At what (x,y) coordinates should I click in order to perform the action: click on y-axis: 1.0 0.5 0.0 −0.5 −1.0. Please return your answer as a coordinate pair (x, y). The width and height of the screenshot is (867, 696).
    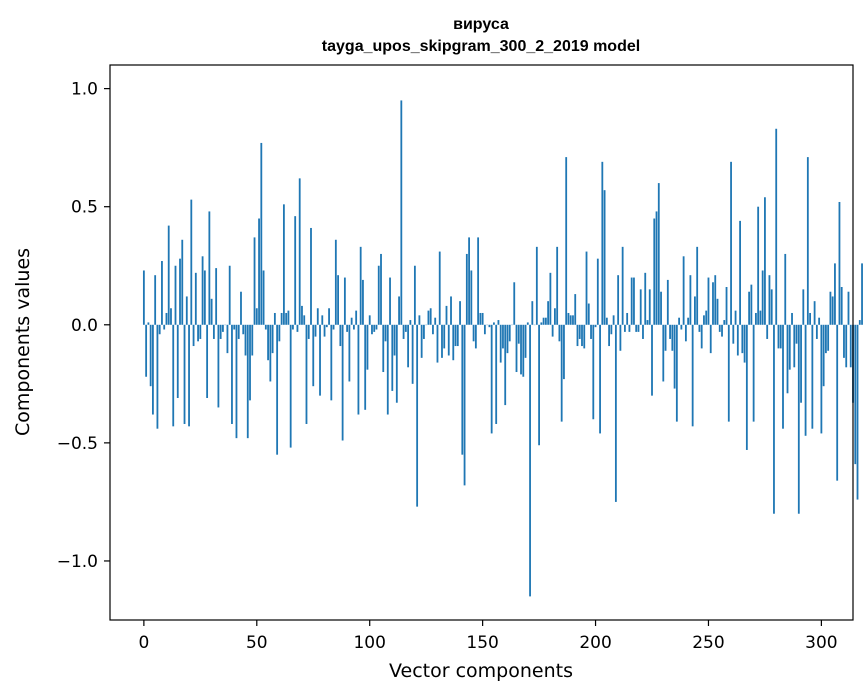
    Looking at the image, I should click on (83, 326).